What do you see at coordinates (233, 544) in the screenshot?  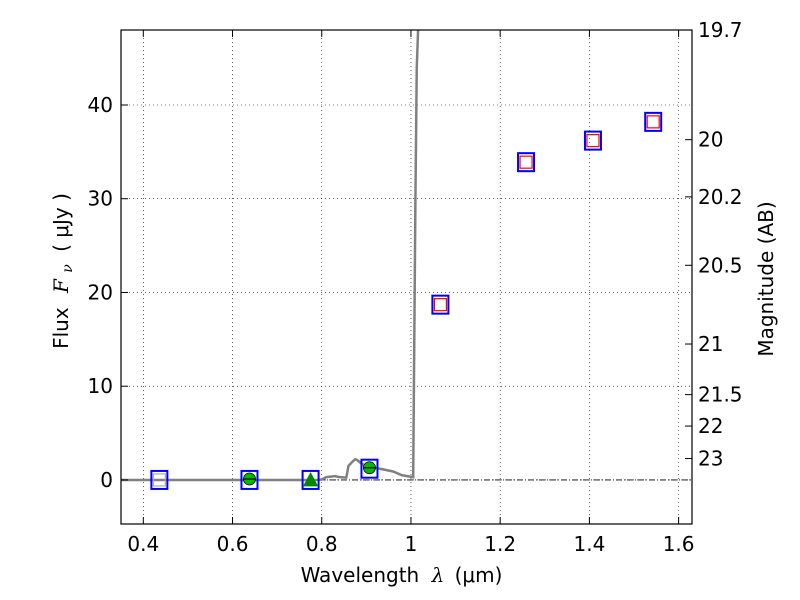 I see `x-tick-label: 0.6` at bounding box center [233, 544].